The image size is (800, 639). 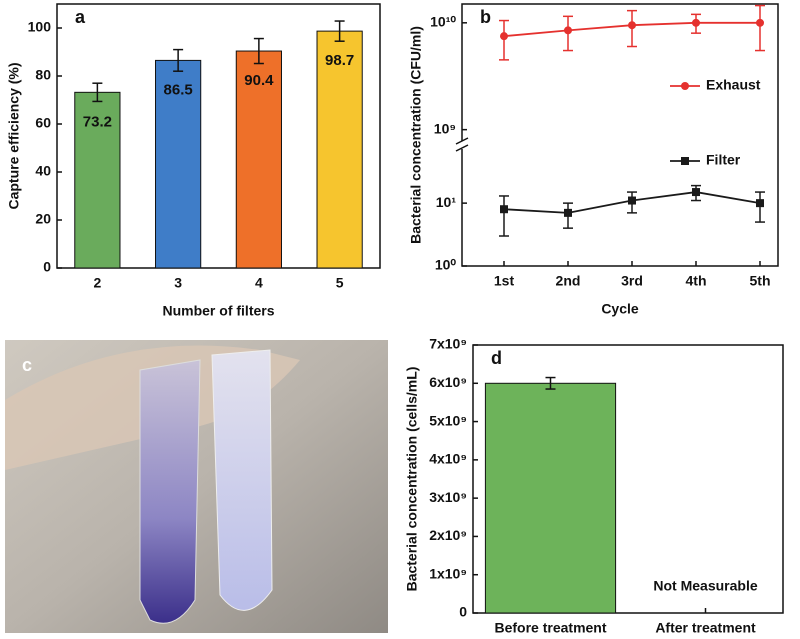 I want to click on y-tick-label: 10⁹, so click(x=445, y=128).